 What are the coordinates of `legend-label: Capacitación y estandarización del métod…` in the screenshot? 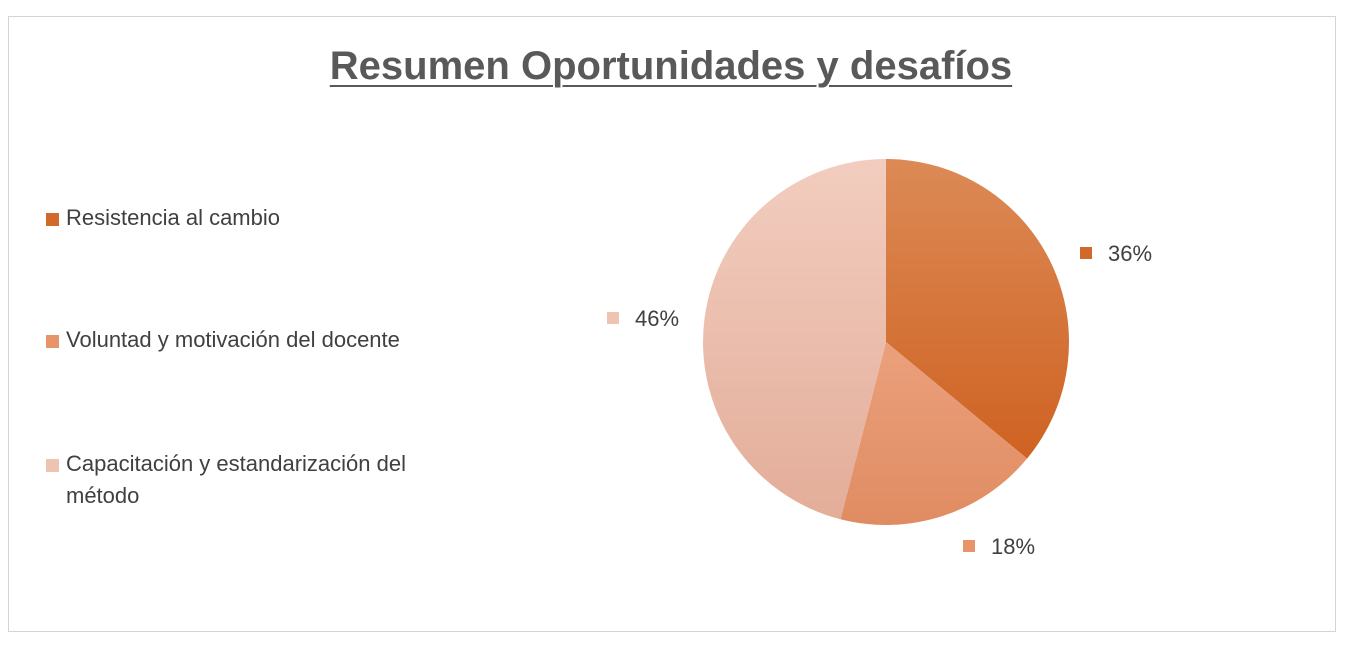 It's located at (236, 479).